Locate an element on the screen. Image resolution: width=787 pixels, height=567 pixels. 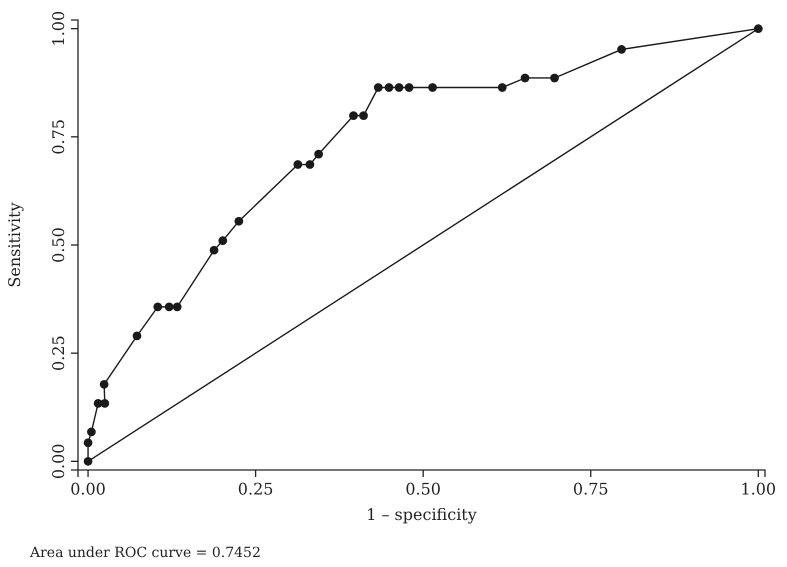
x-tick-label: 0.25 is located at coordinates (256, 488).